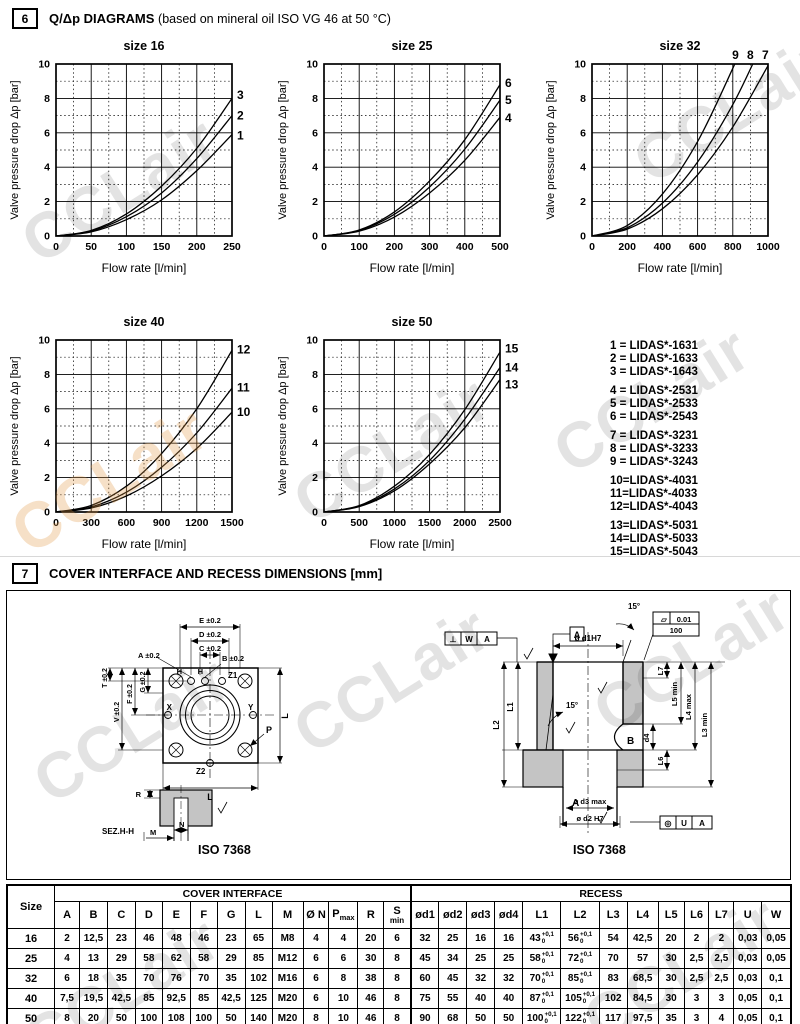 The image size is (800, 1024). Describe the element at coordinates (102, 18) in the screenshot. I see `section-6-title-main: Q/Δp DIAGRAMS` at that location.